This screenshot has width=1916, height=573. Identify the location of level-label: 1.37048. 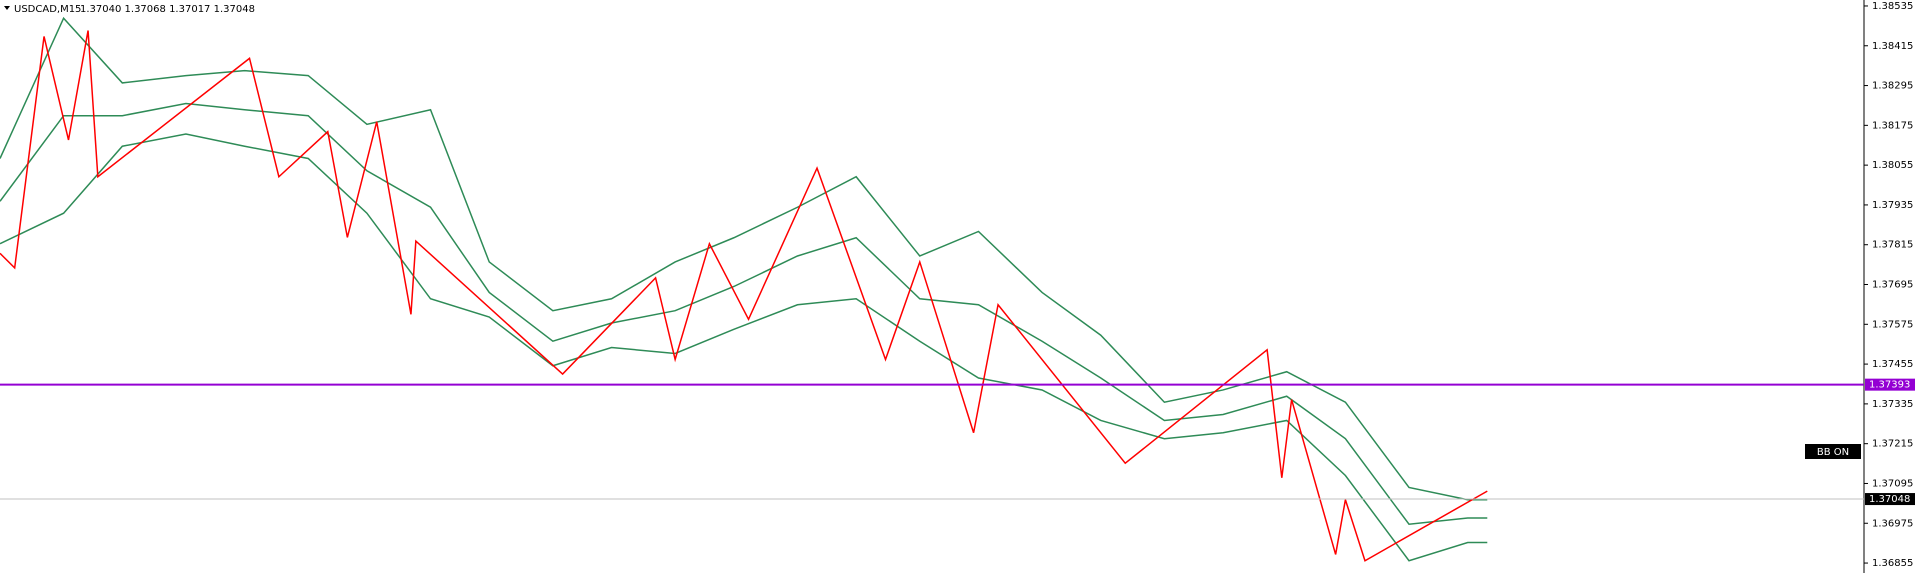
(1889, 499).